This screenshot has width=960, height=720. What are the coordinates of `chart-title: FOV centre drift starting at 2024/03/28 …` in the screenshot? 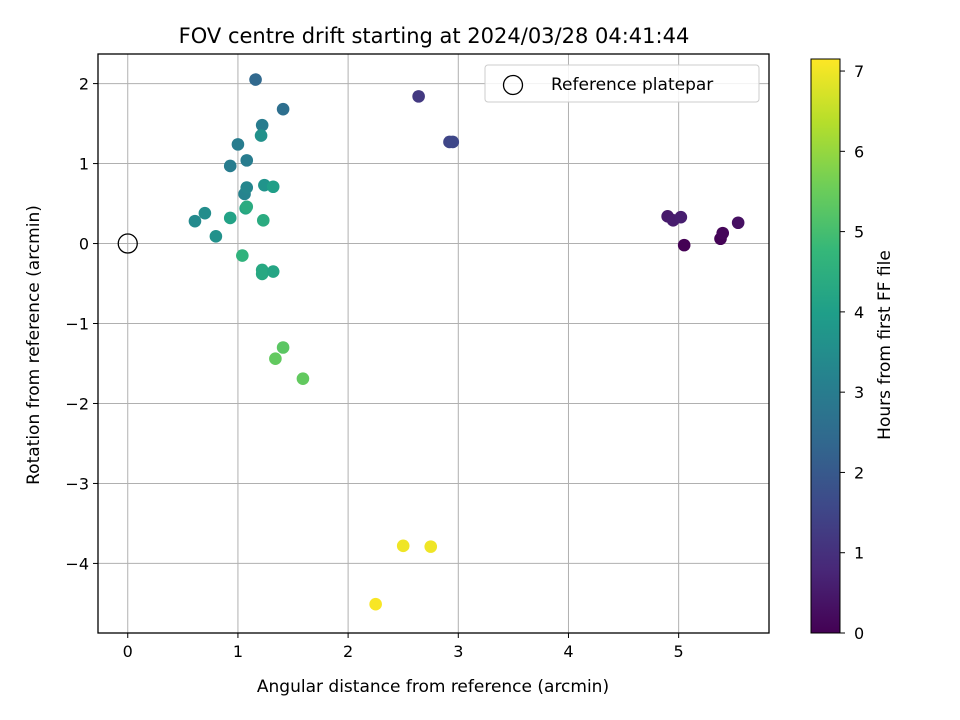 It's located at (434, 36).